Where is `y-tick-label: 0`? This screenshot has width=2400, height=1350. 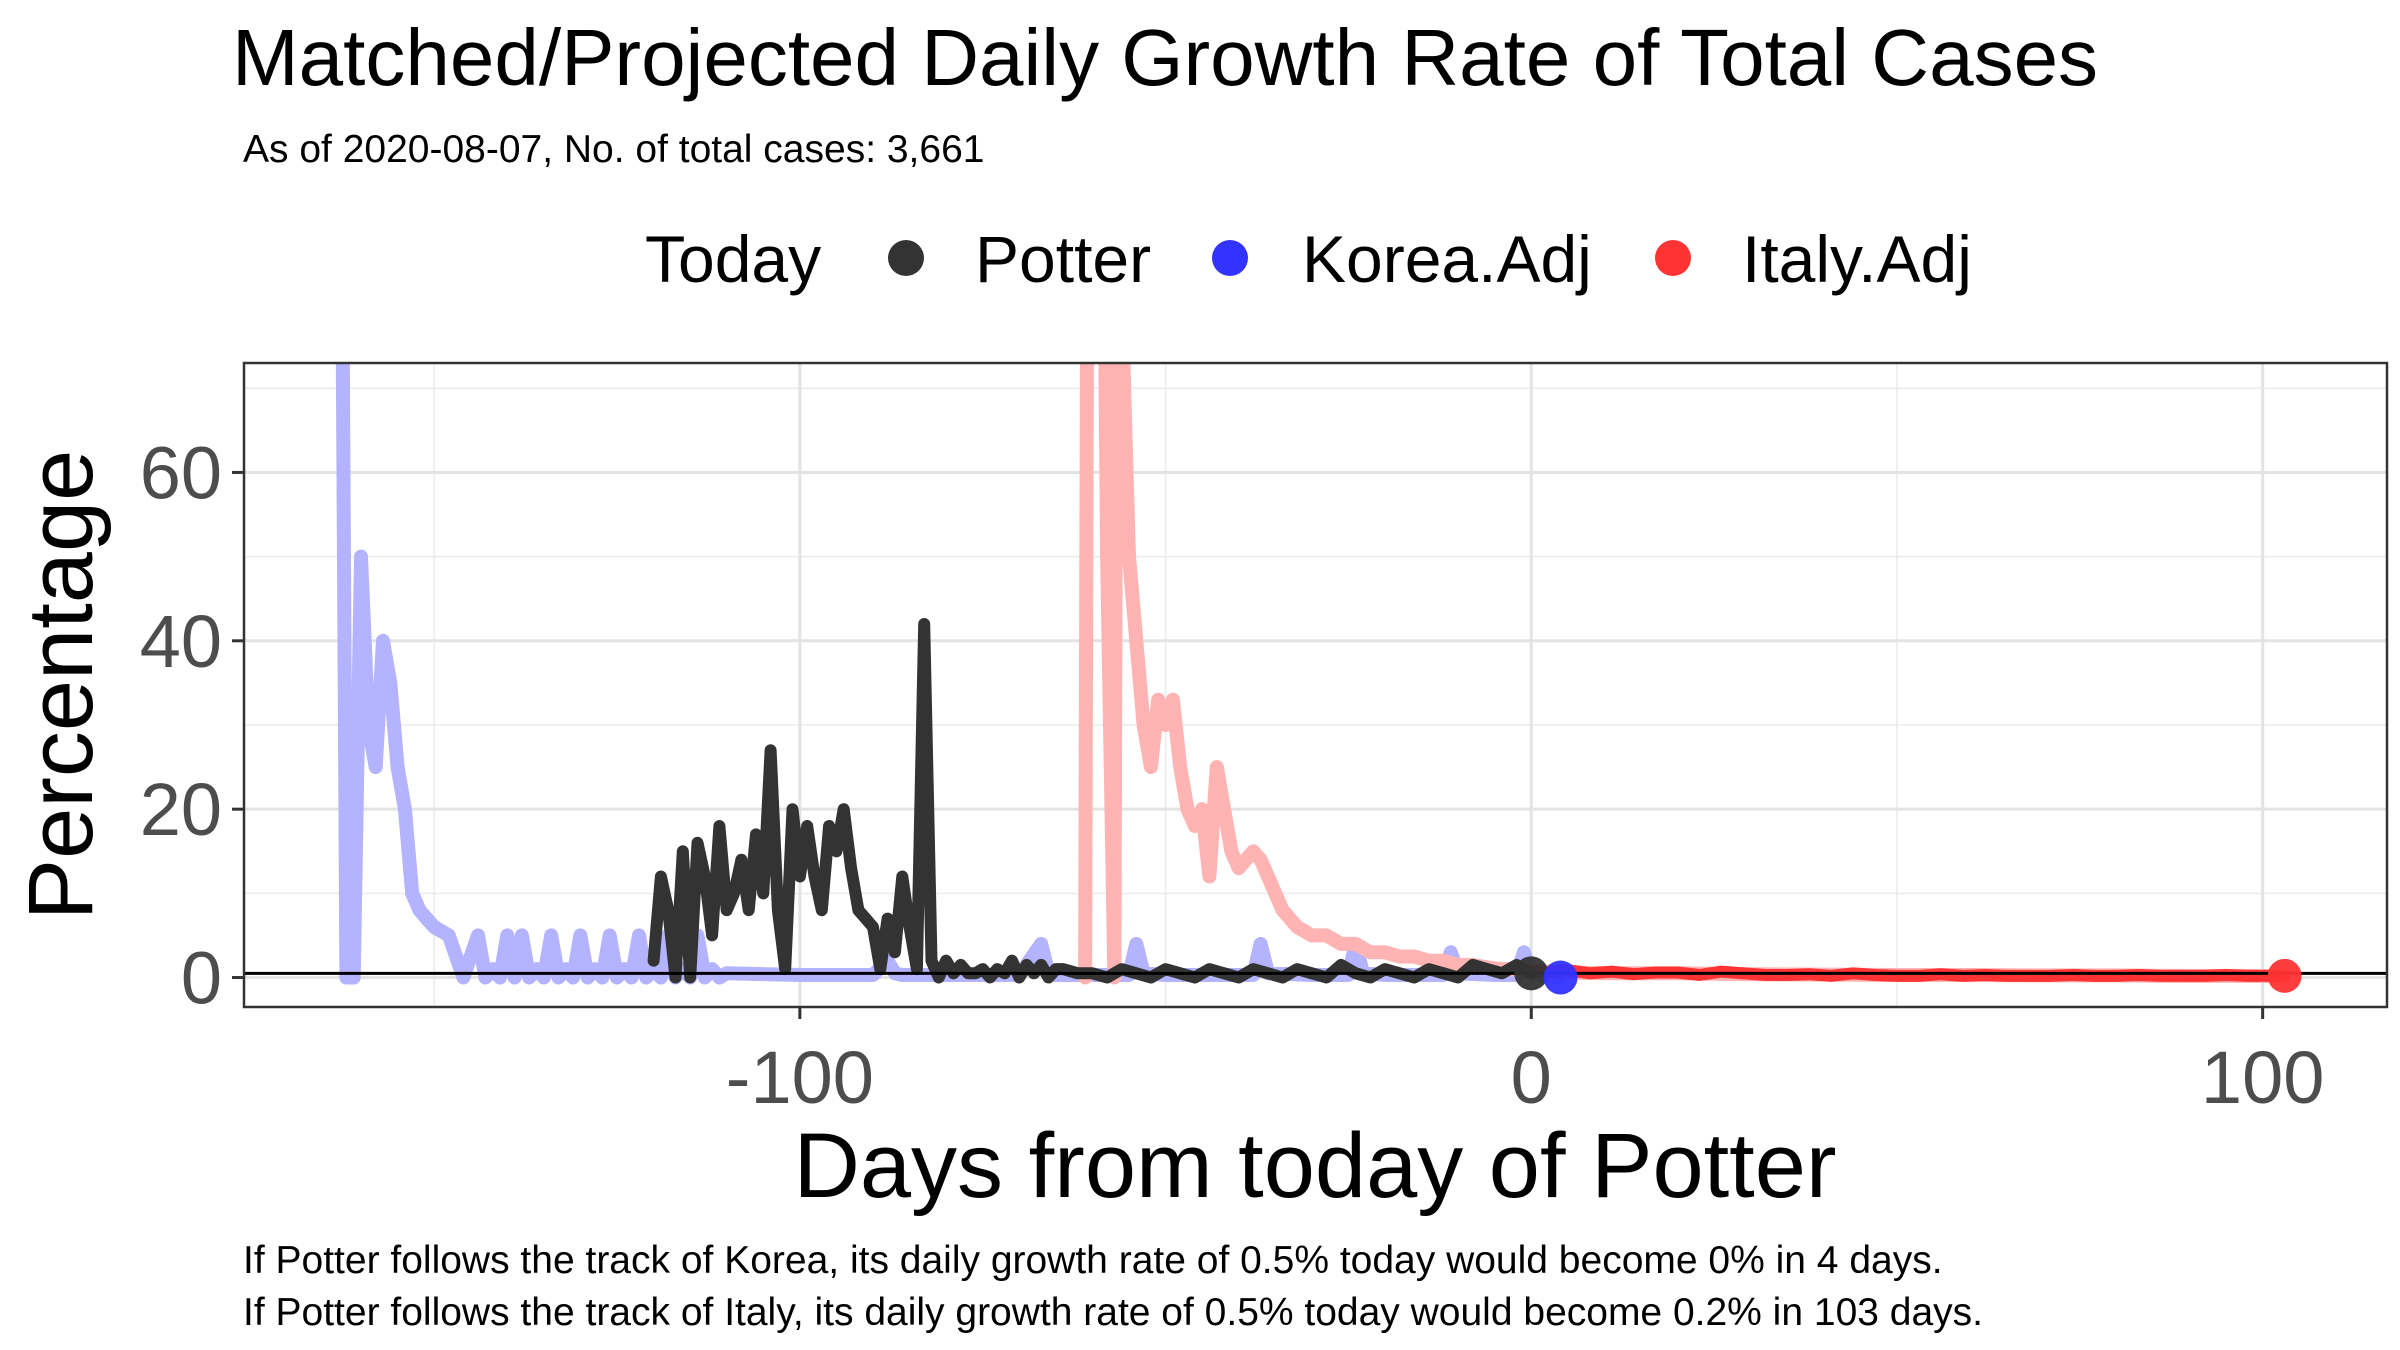 y-tick-label: 0 is located at coordinates (201, 978).